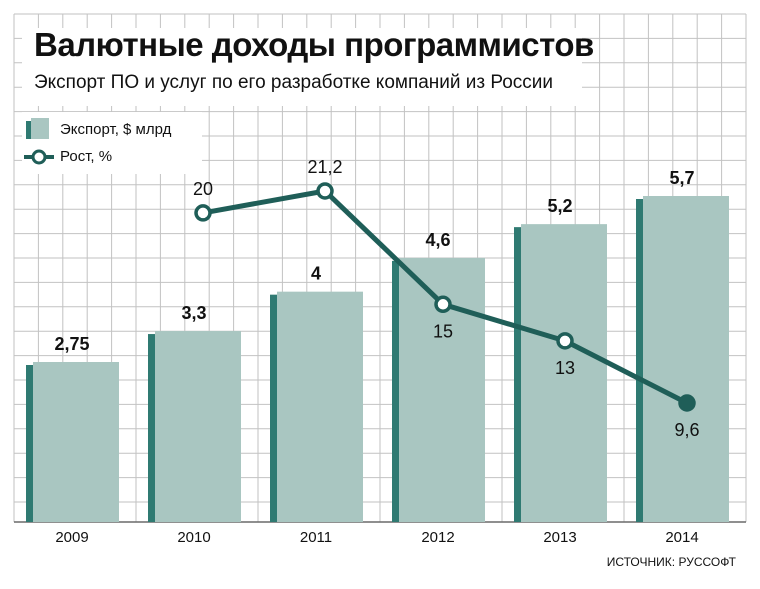  I want to click on growth-value-label: 21,2, so click(324, 167).